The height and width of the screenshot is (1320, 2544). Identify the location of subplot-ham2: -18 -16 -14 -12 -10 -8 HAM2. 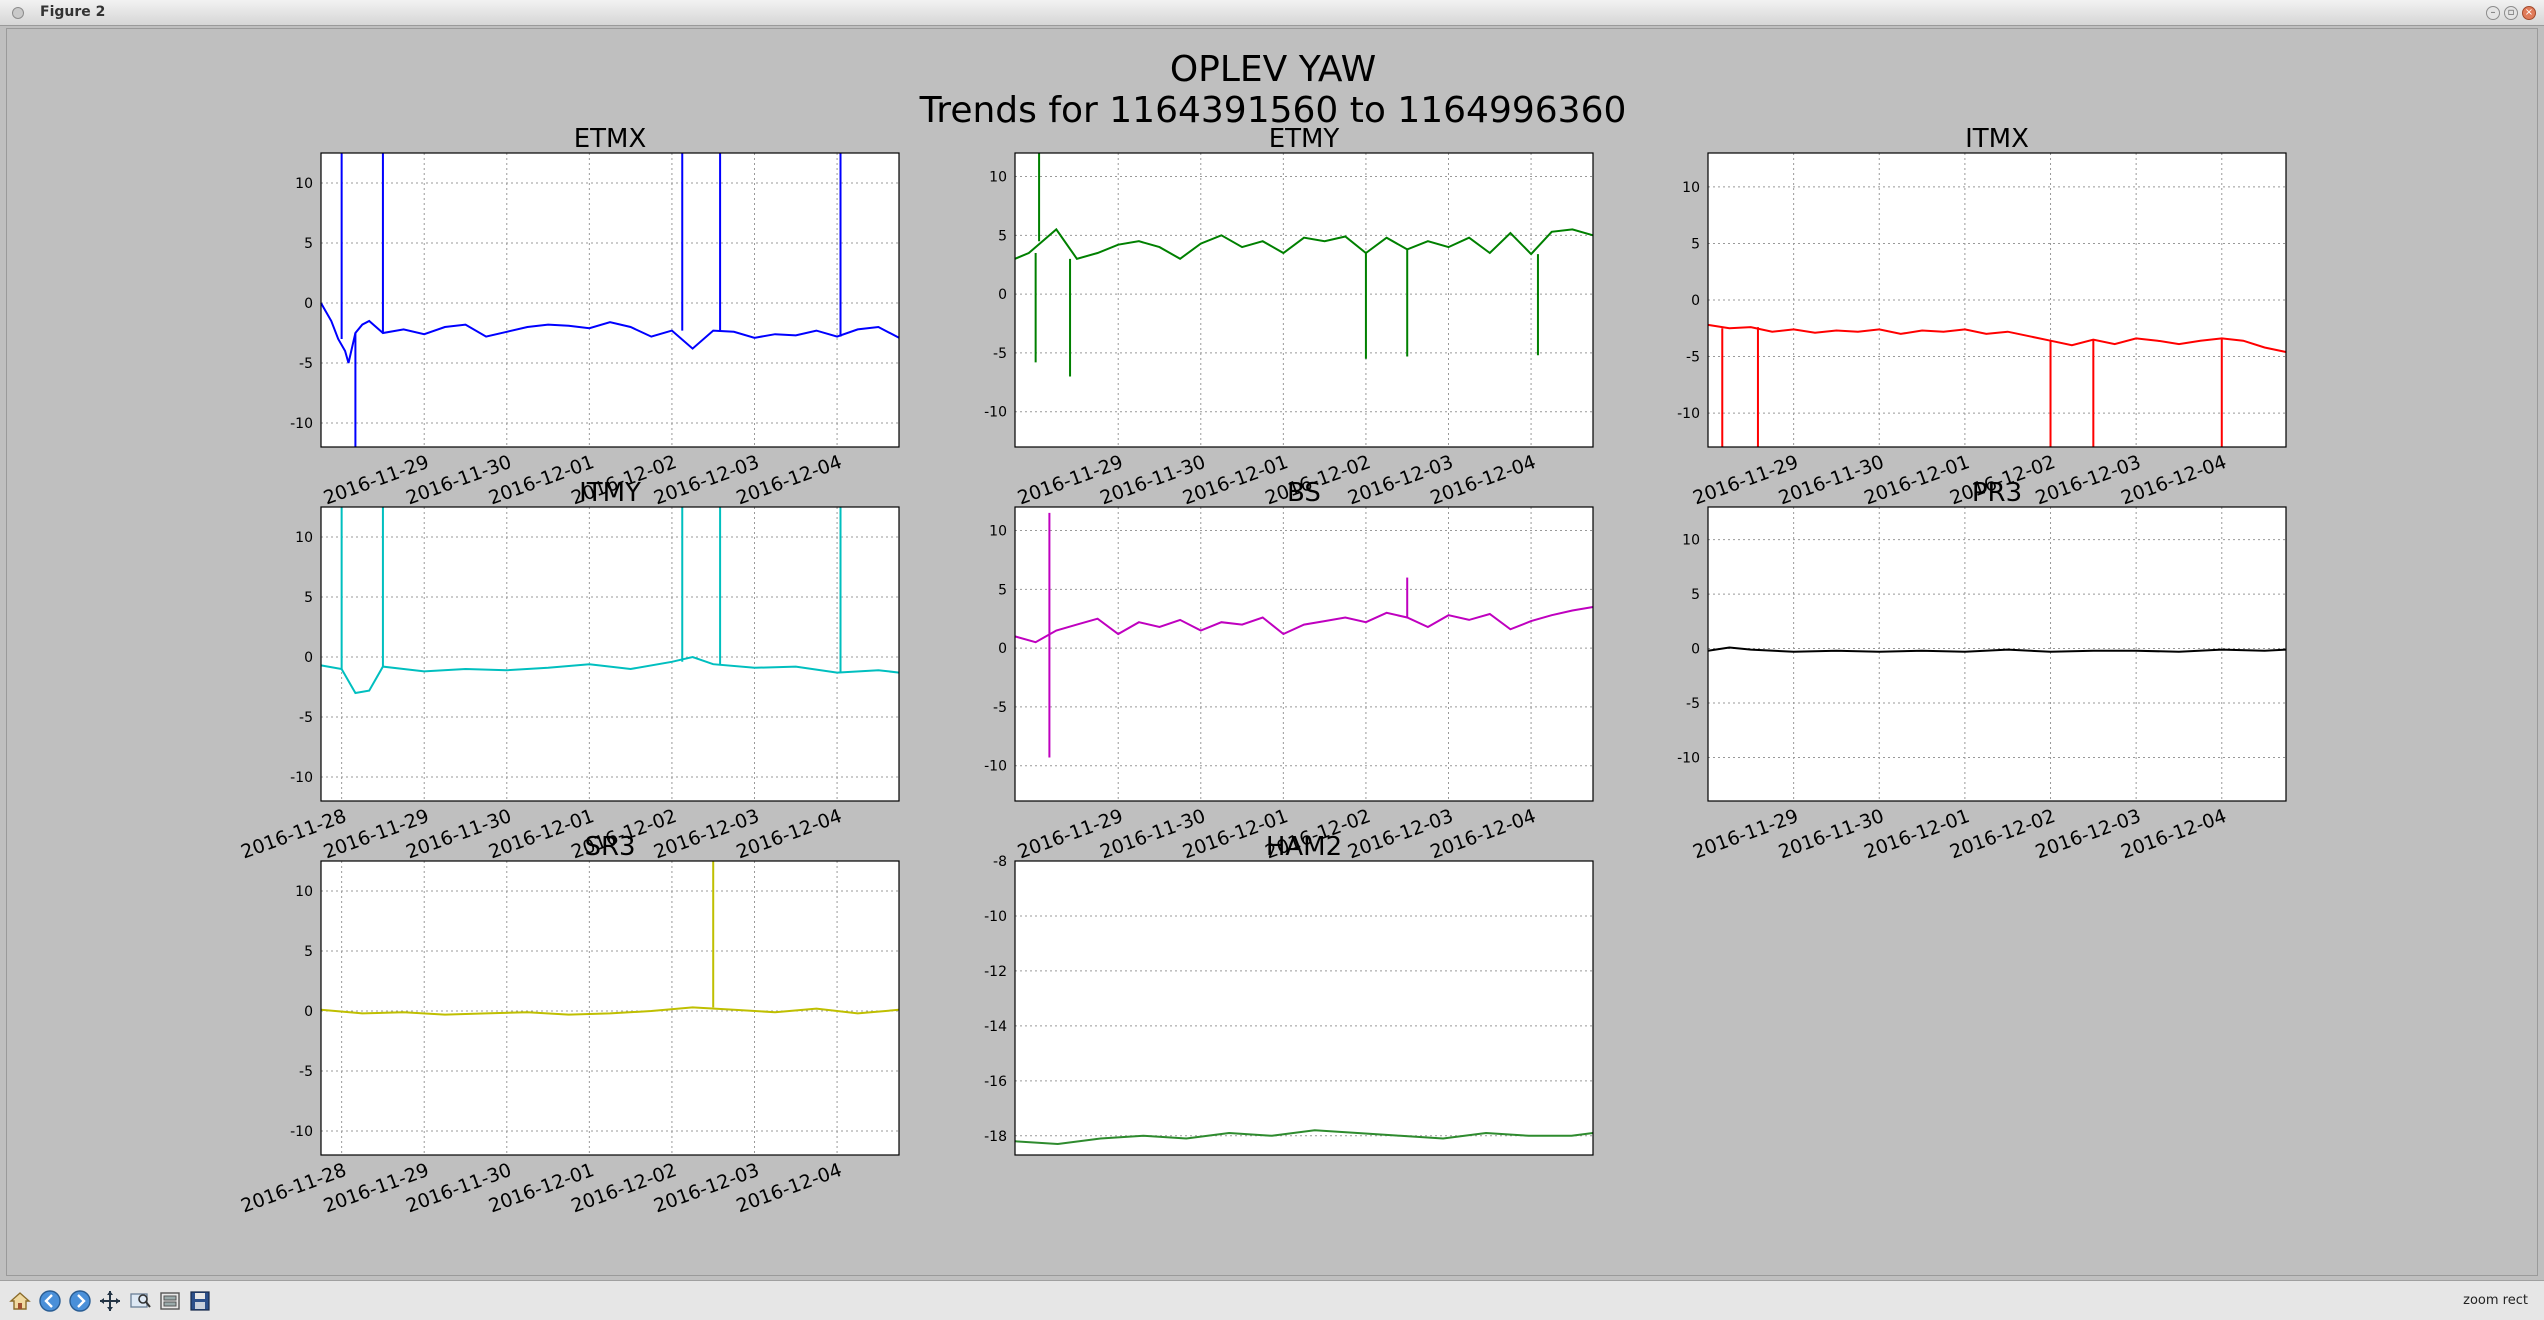
(1289, 994).